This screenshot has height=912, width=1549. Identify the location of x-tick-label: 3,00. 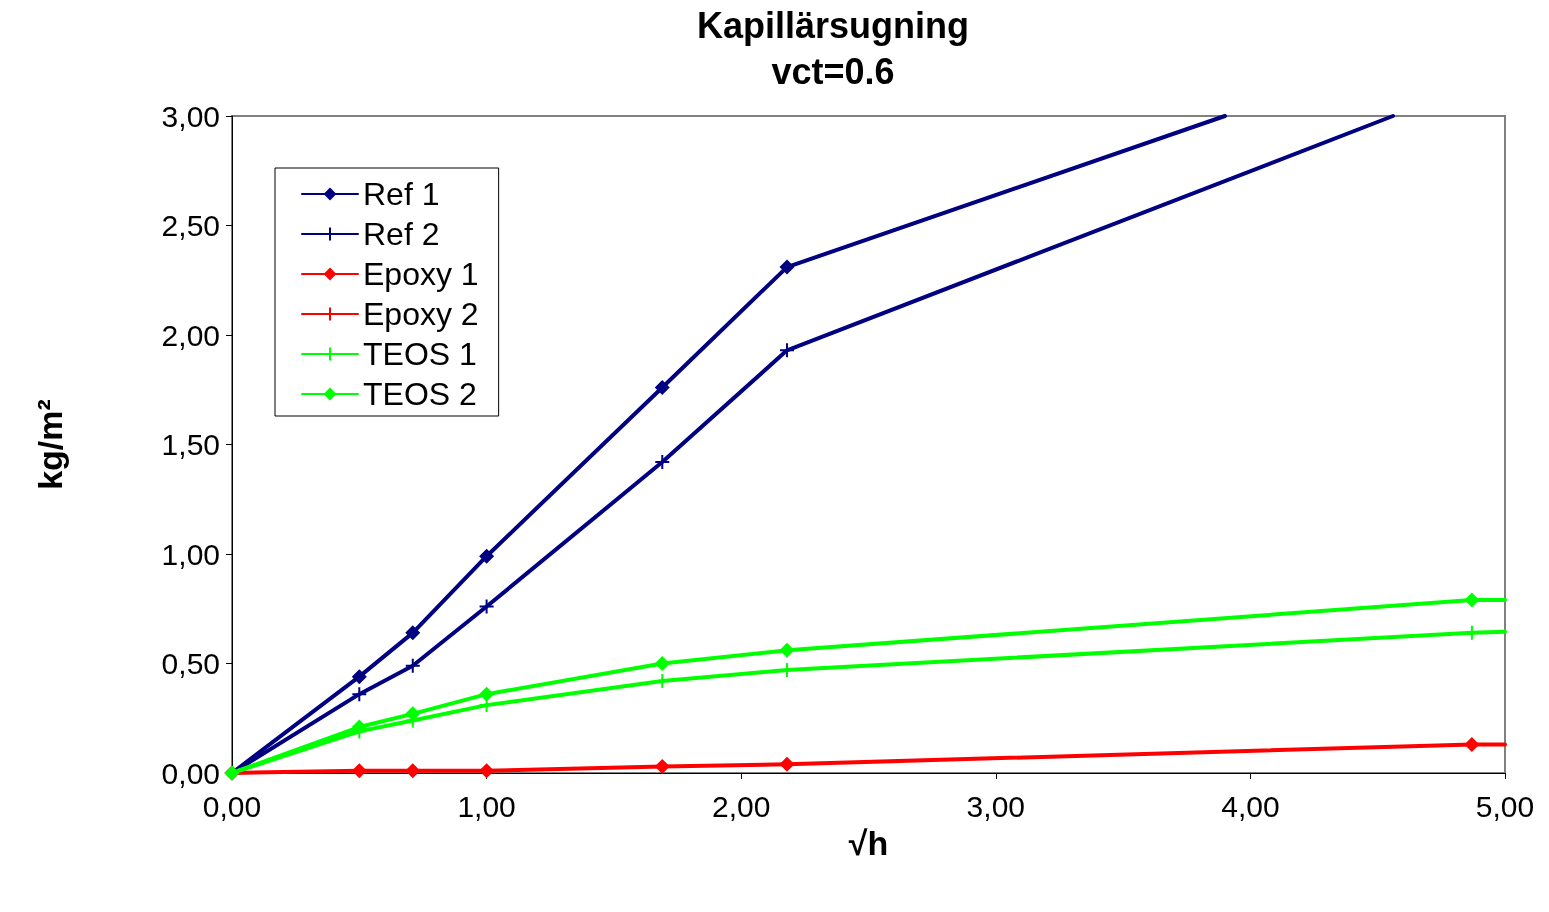
(995, 806).